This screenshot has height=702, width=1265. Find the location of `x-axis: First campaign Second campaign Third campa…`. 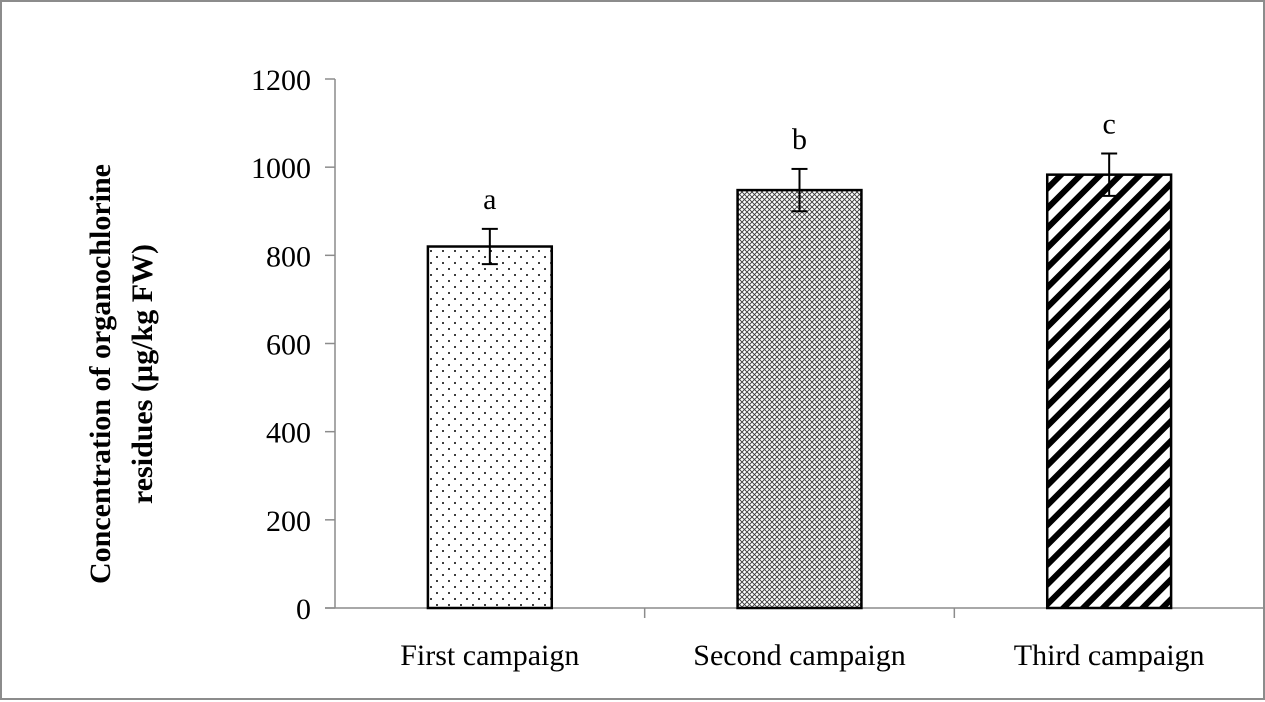

x-axis: First campaign Second campaign Third campa… is located at coordinates (794, 639).